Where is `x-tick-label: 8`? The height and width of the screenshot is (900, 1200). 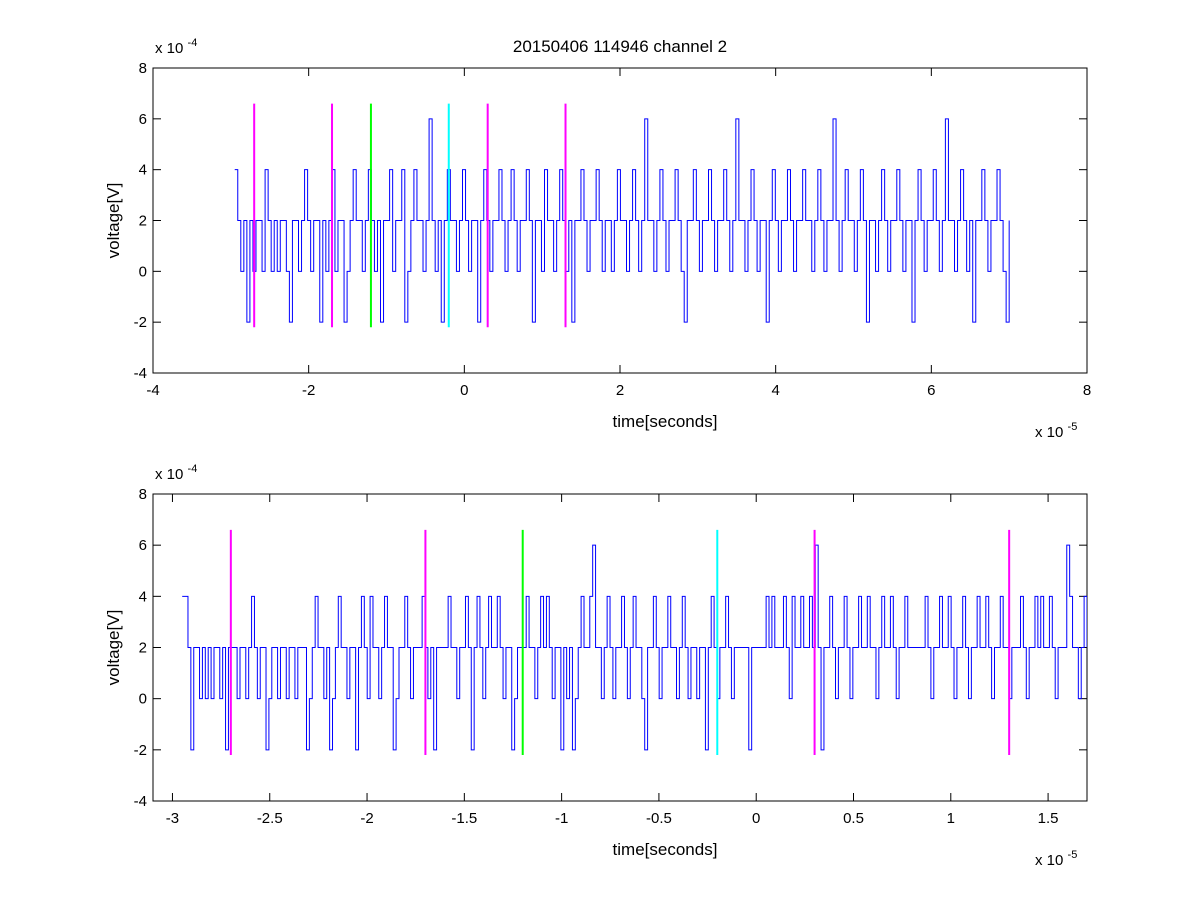 x-tick-label: 8 is located at coordinates (1087, 390).